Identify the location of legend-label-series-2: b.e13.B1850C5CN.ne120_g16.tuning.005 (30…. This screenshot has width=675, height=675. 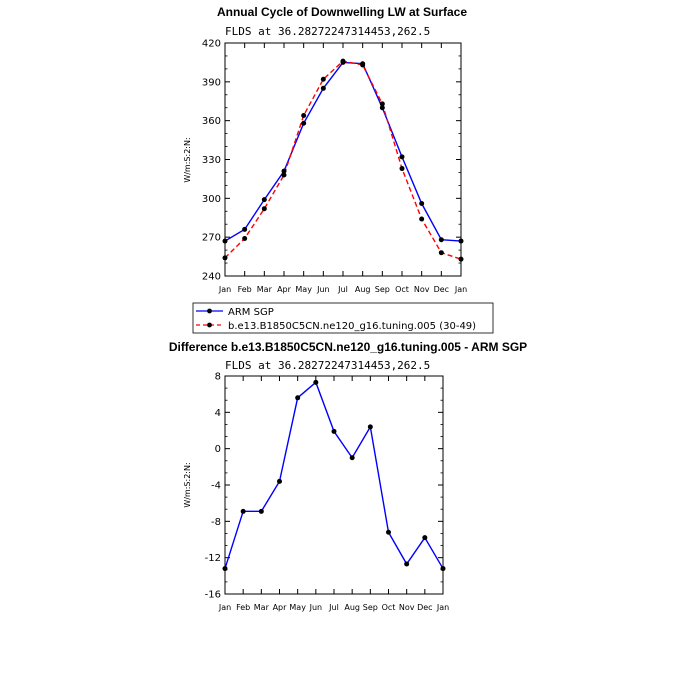
(352, 326).